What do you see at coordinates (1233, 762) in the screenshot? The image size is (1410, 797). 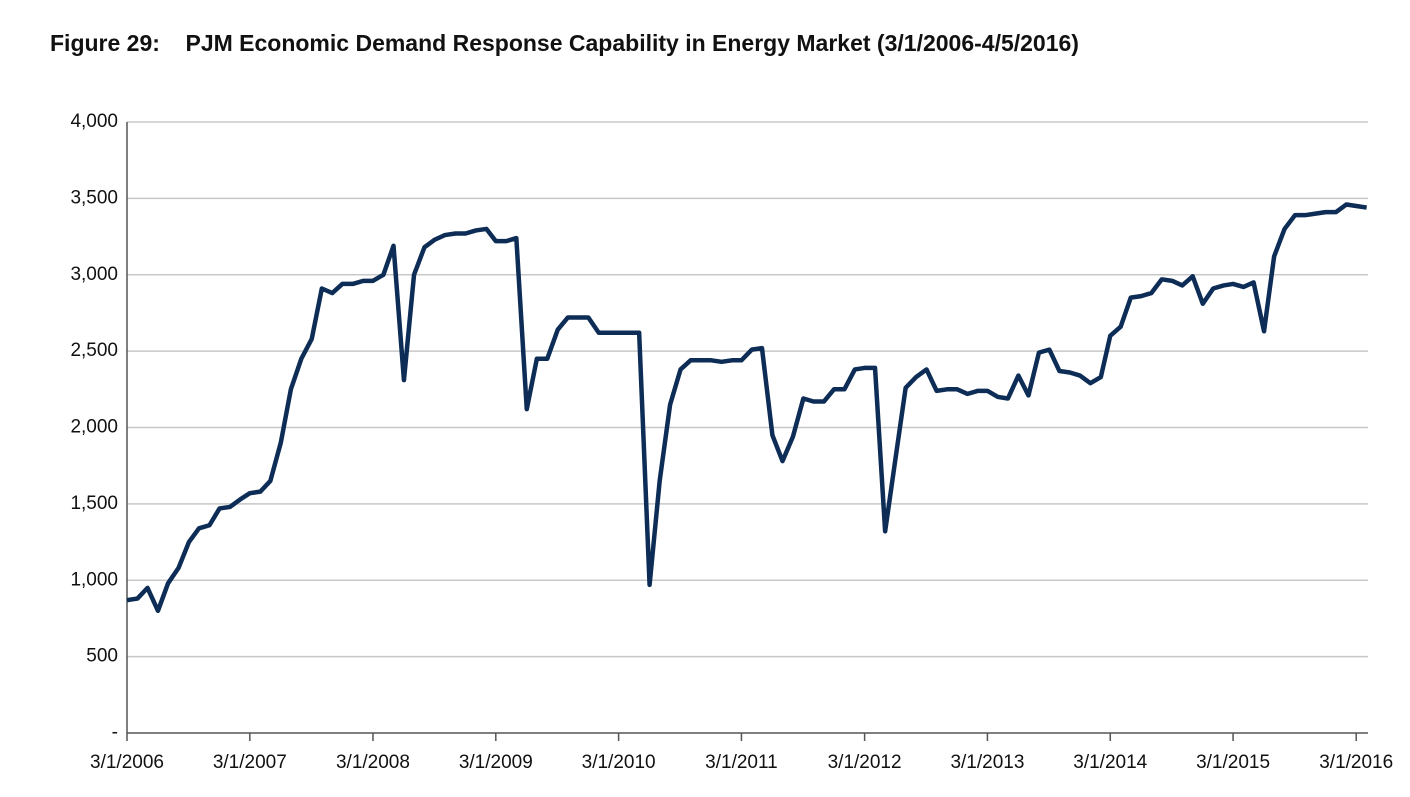 I see `x-tick-label: 3/1/2015` at bounding box center [1233, 762].